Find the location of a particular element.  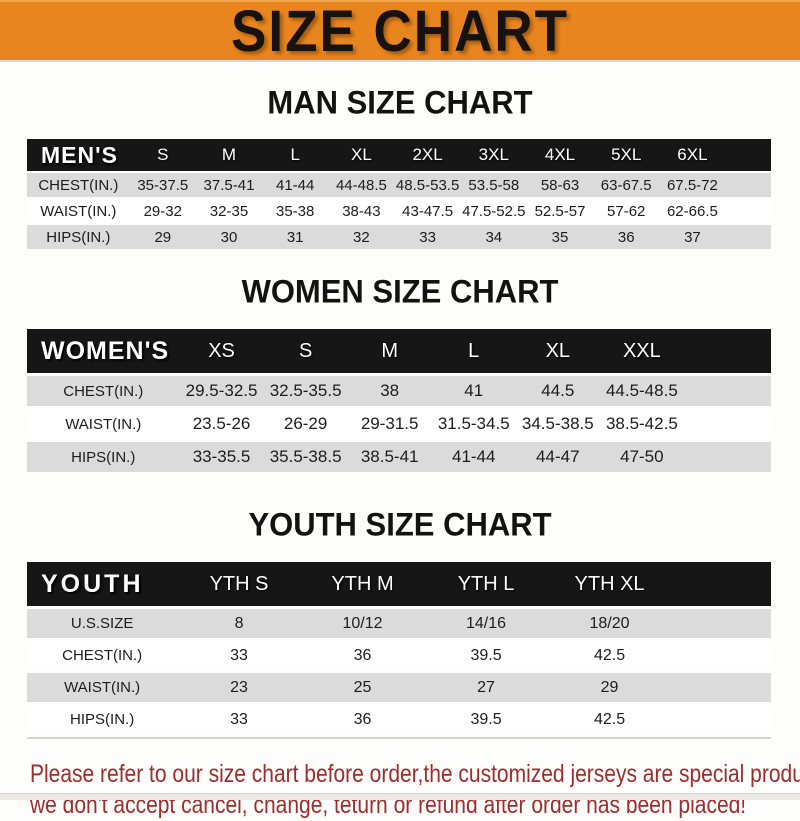

measurement-value-cell: 29.5-32.5 is located at coordinates (221, 390).